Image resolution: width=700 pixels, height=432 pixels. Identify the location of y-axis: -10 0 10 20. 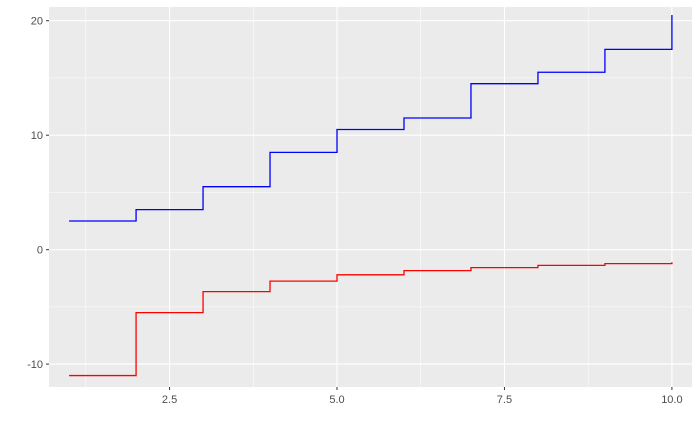
(38, 193).